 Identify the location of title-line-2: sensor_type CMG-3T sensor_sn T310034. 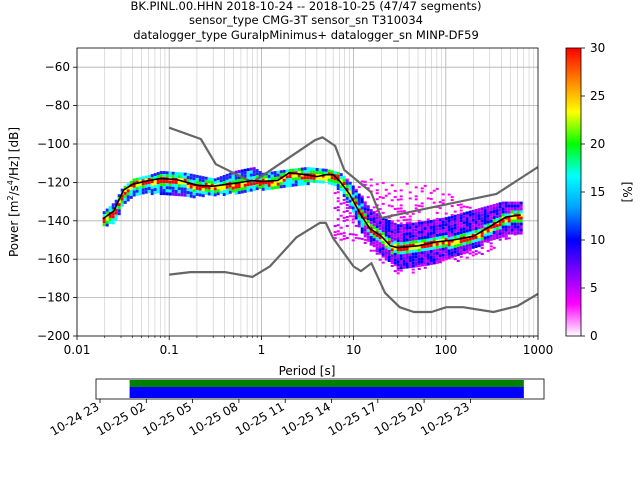
(306, 20).